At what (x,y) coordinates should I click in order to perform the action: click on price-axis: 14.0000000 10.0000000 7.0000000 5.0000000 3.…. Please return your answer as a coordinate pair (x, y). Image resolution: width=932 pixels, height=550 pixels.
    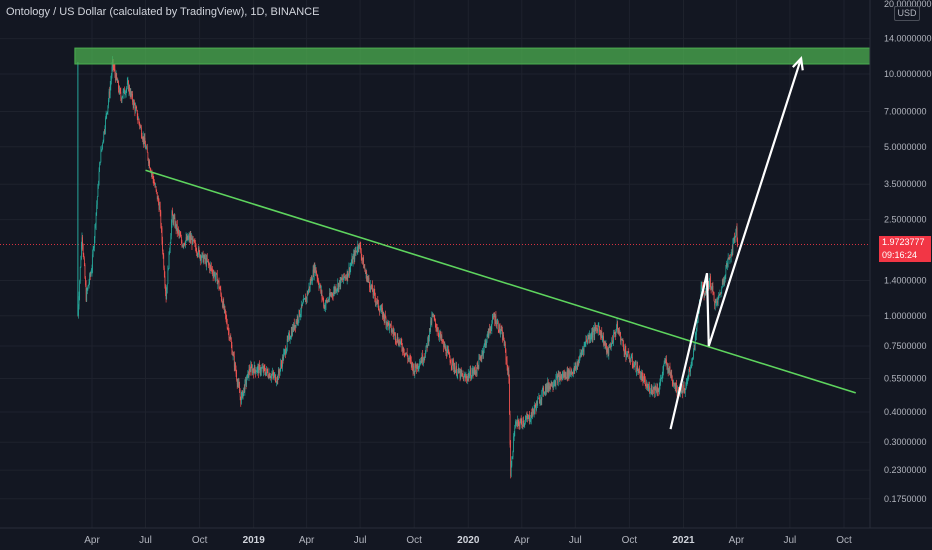
    Looking at the image, I should click on (908, 269).